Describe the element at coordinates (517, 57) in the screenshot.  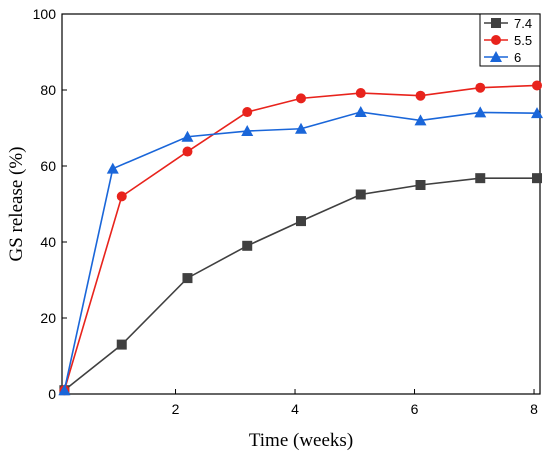
I see `legend-label: 6` at that location.